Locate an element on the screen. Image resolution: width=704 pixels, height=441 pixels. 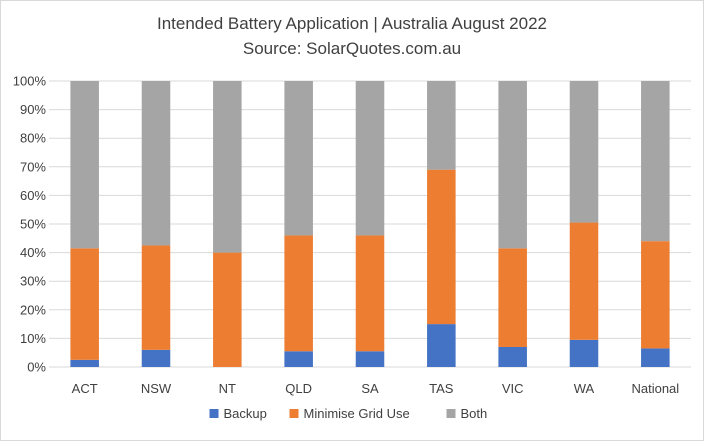
legend: Backup Minimise Grid Use Both is located at coordinates (348, 413).